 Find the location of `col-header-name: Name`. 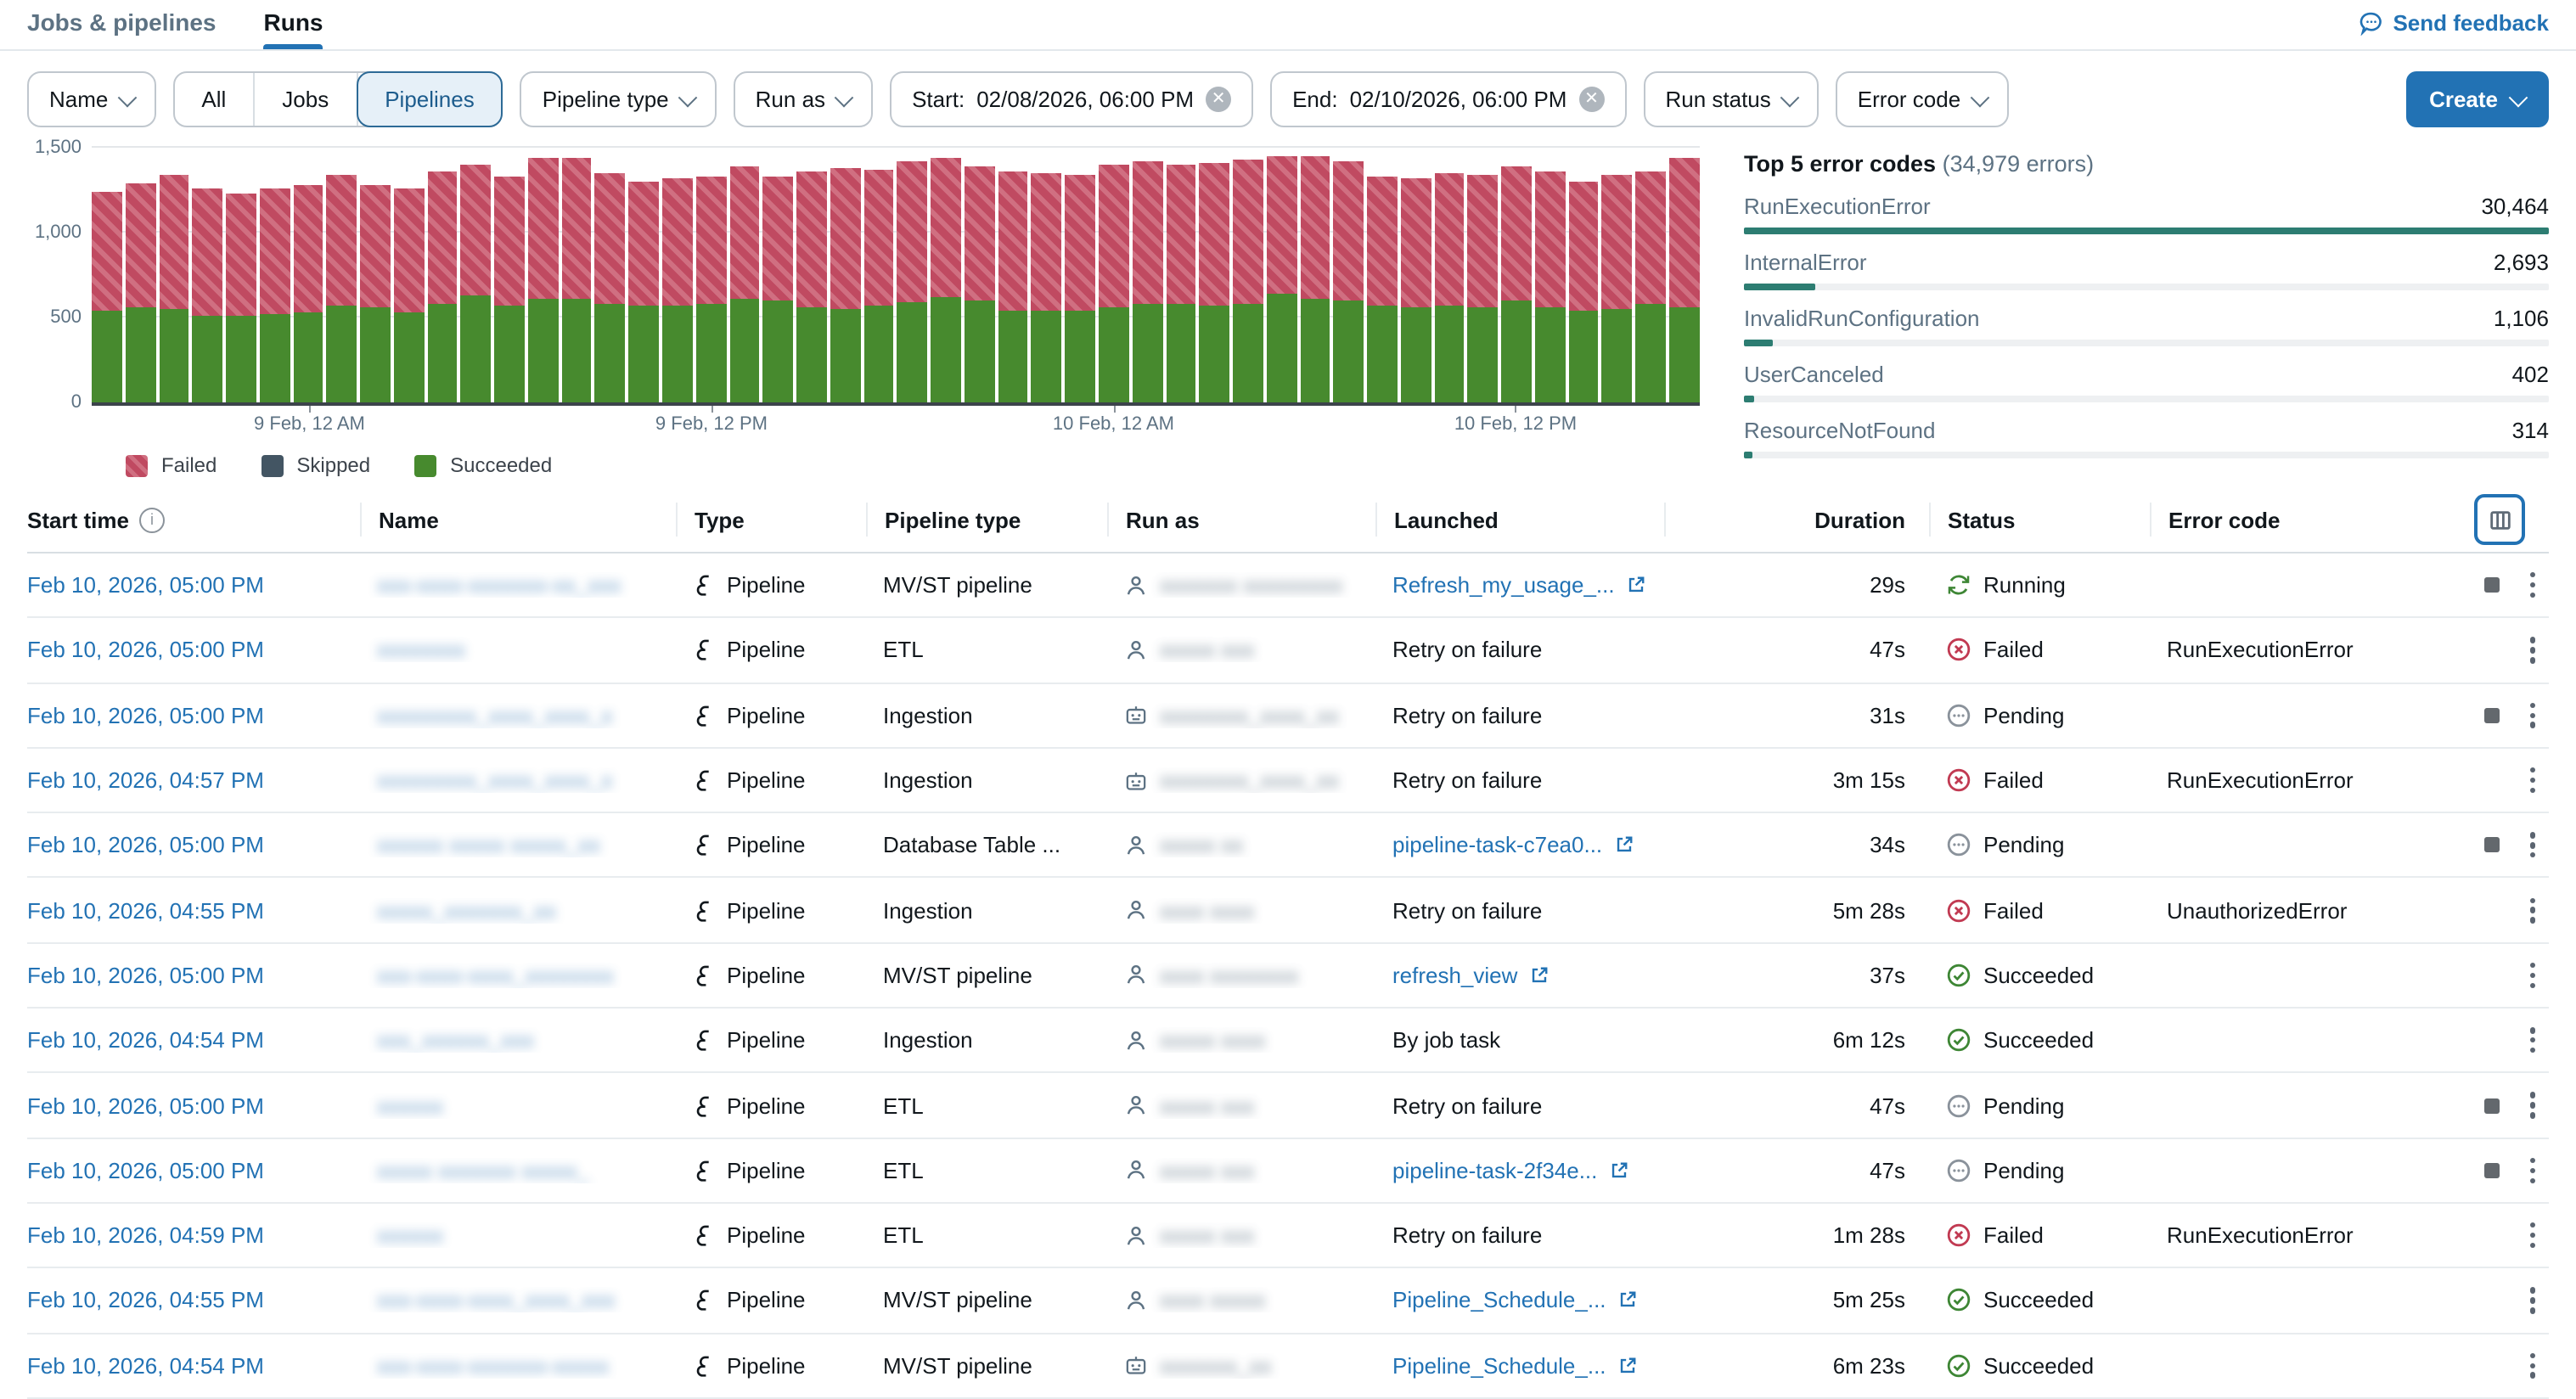

col-header-name: Name is located at coordinates (518, 520).